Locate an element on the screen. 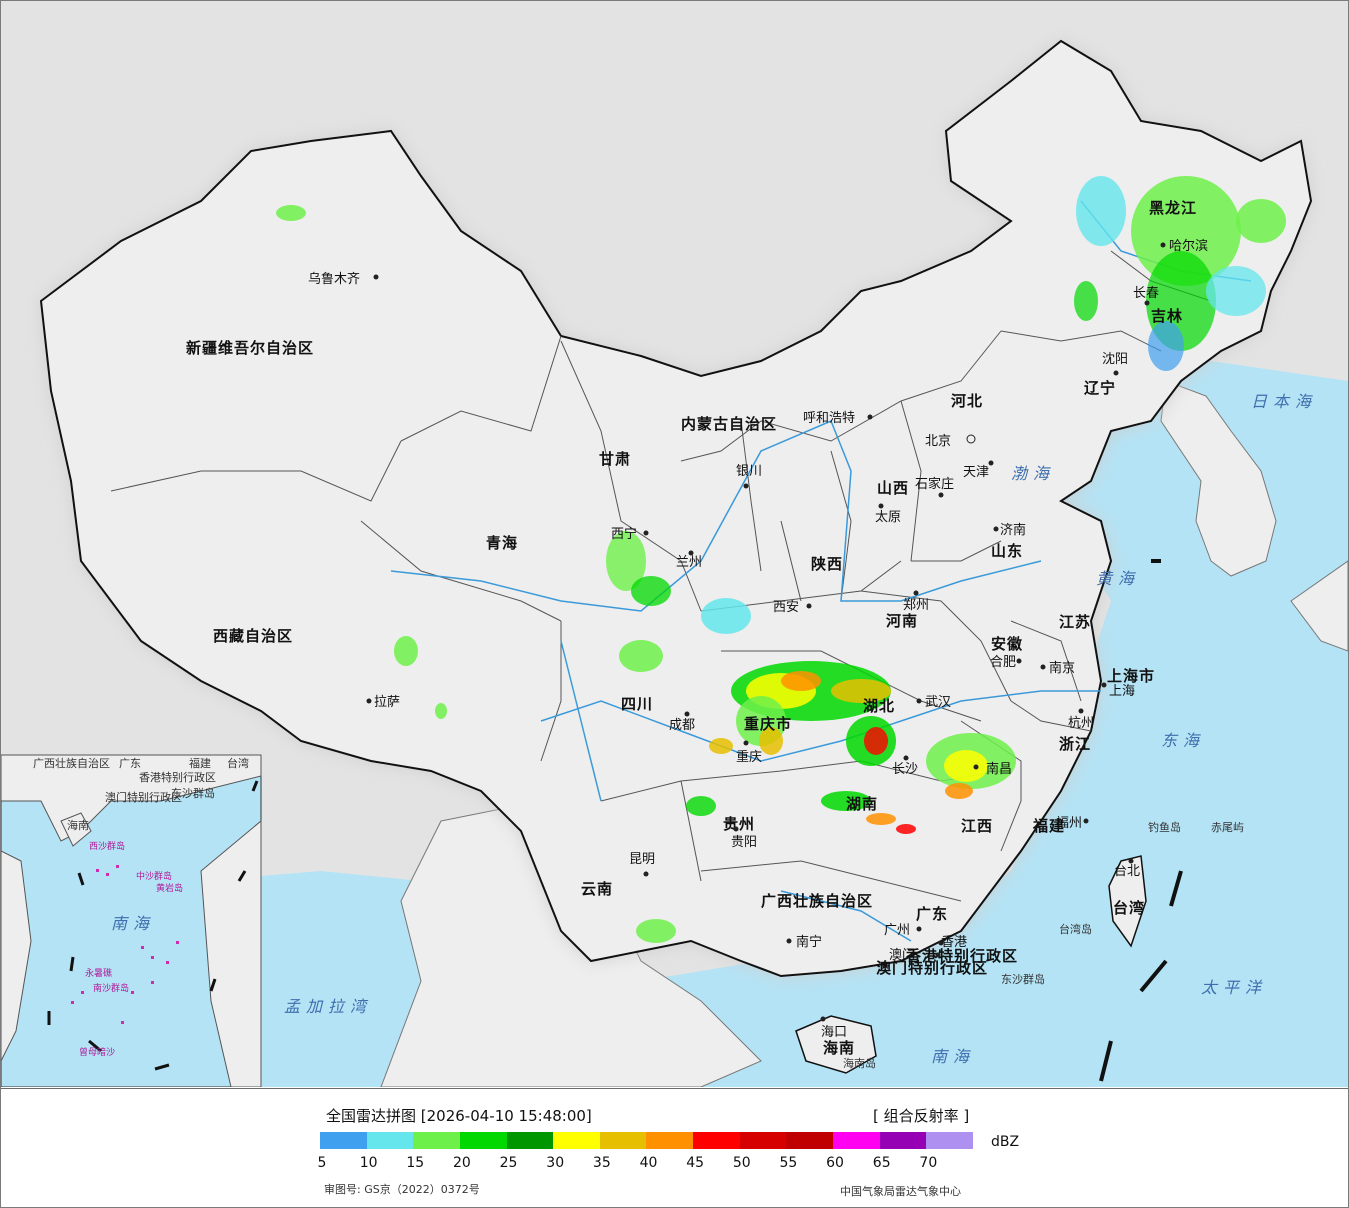  province-label: 河南 is located at coordinates (902, 621).